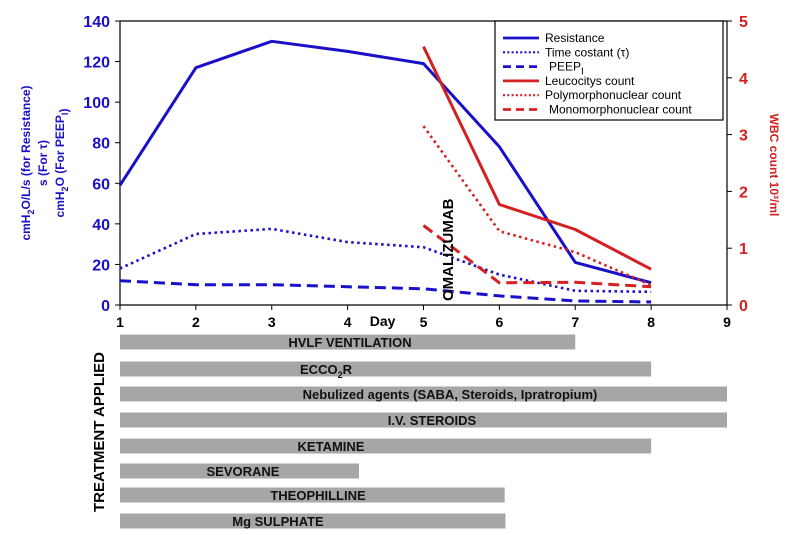  I want to click on annotation-layer: OMALIZUMAB, so click(448, 249).